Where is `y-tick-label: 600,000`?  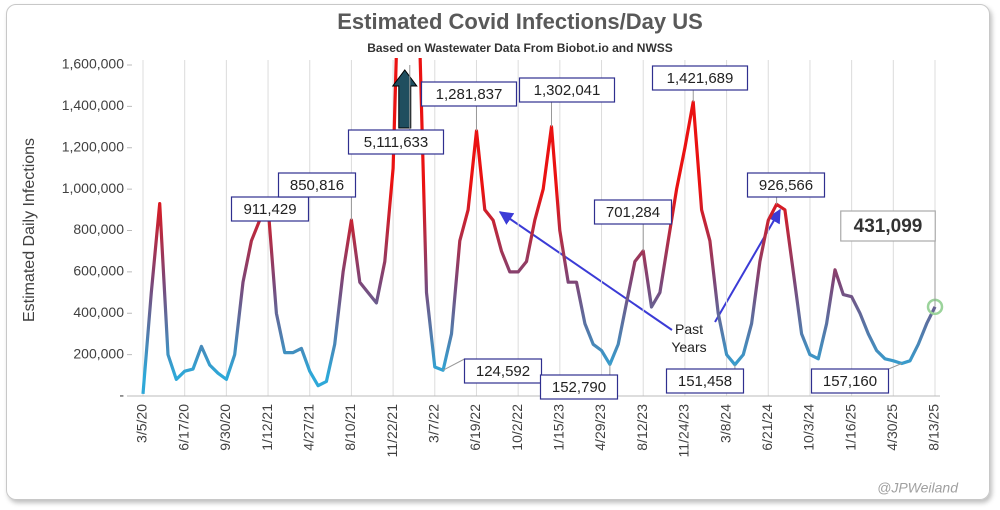 y-tick-label: 600,000 is located at coordinates (98, 271).